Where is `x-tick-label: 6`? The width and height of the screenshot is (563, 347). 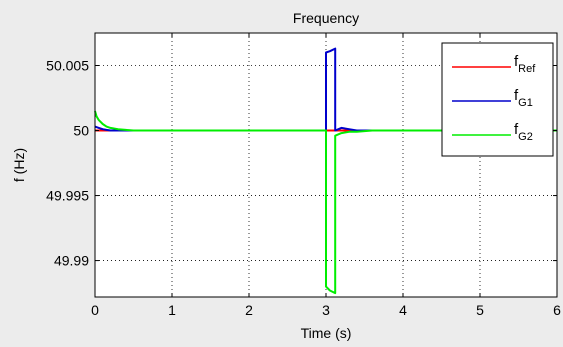 x-tick-label: 6 is located at coordinates (557, 310).